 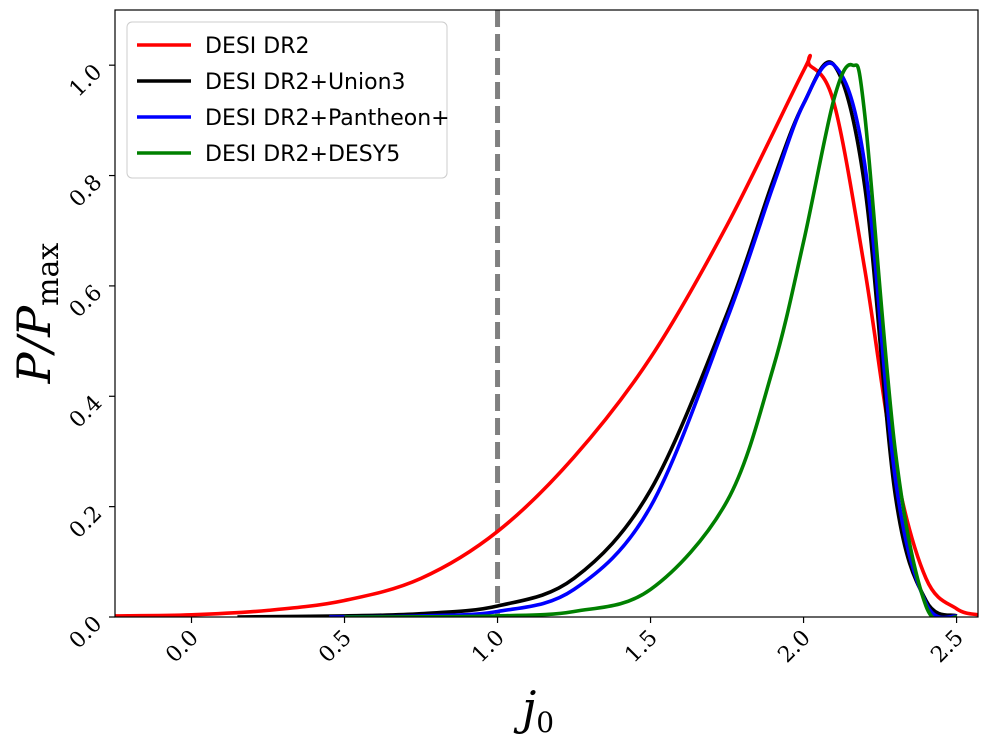 What do you see at coordinates (488, 647) in the screenshot?
I see `x-tick-label: 1.0` at bounding box center [488, 647].